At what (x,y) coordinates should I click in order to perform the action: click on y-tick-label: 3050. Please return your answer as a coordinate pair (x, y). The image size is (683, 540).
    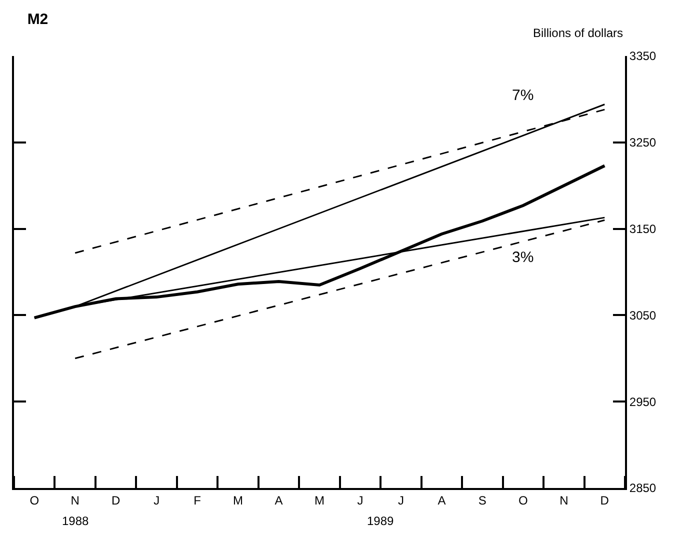
    Looking at the image, I should click on (642, 315).